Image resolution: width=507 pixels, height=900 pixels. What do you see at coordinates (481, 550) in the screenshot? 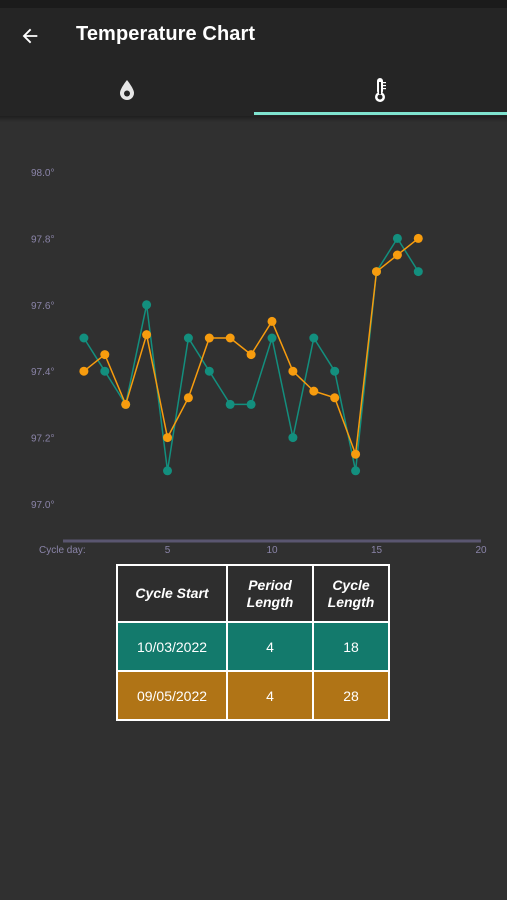
I see `x-tick-label: 20` at bounding box center [481, 550].